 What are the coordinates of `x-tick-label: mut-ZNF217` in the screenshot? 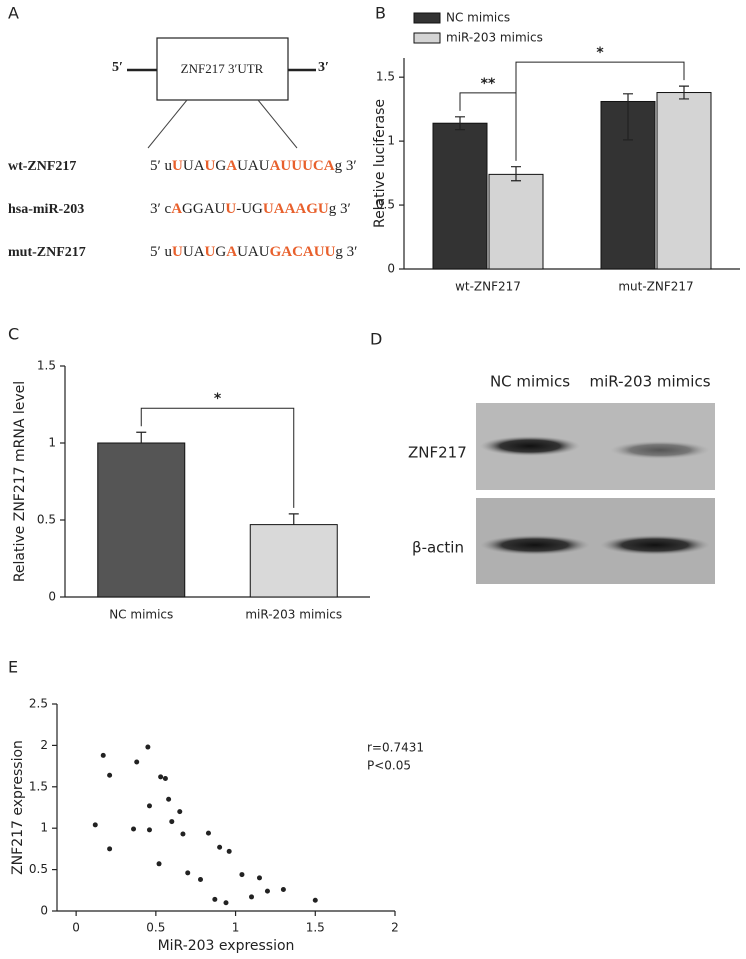 It's located at (655, 287).